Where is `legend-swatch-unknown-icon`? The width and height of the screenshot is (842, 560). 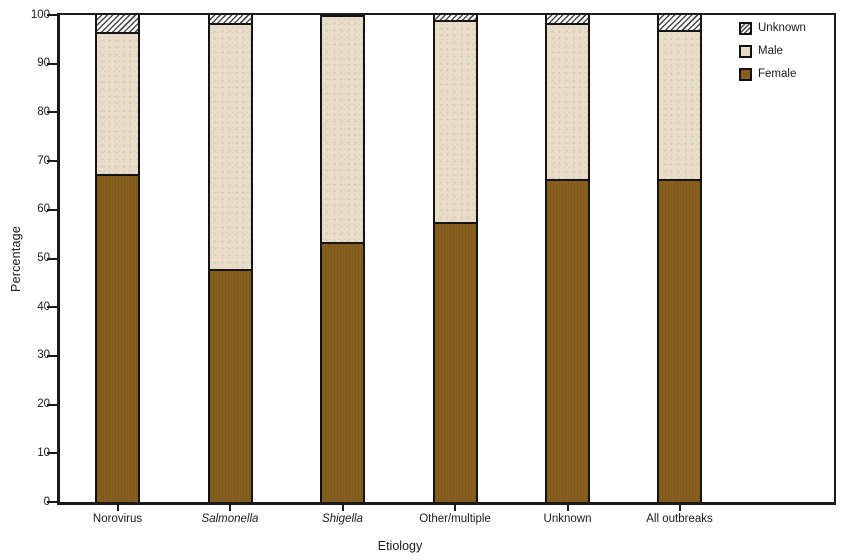
legend-swatch-unknown-icon is located at coordinates (745, 28).